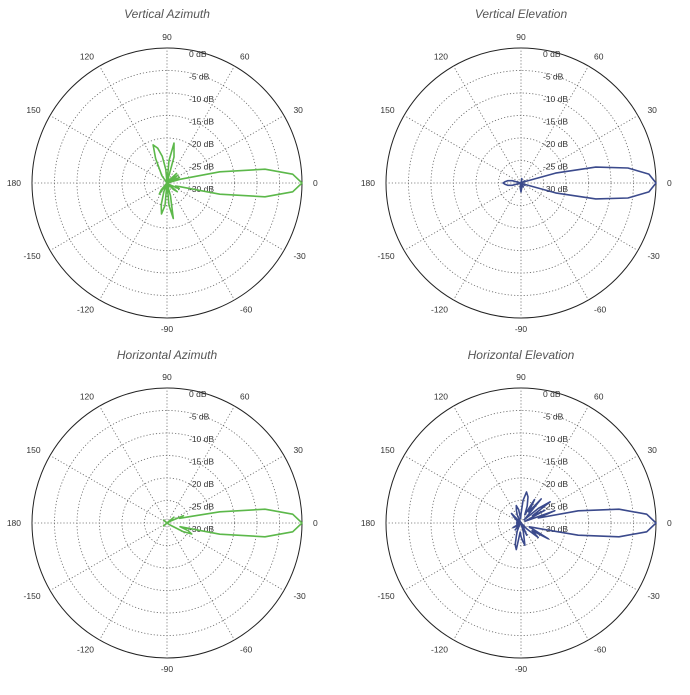  What do you see at coordinates (555, 462) in the screenshot?
I see `horizontal-elevation-db-label: -15 dB` at bounding box center [555, 462].